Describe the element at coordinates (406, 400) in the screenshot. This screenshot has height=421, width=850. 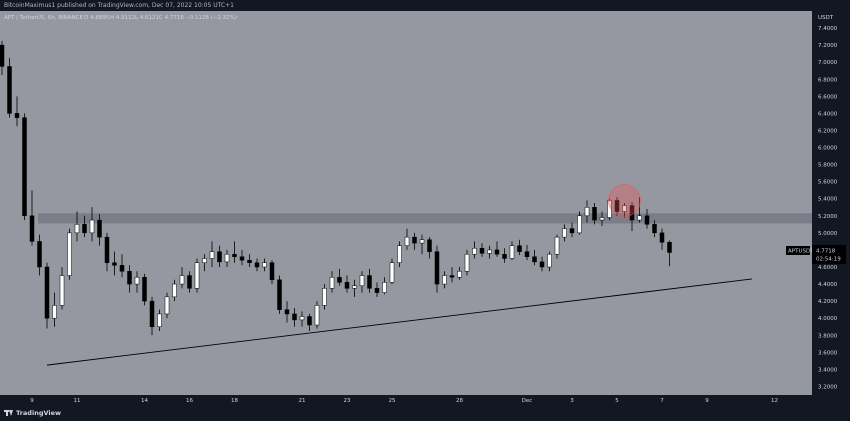
I see `time-axis` at that location.